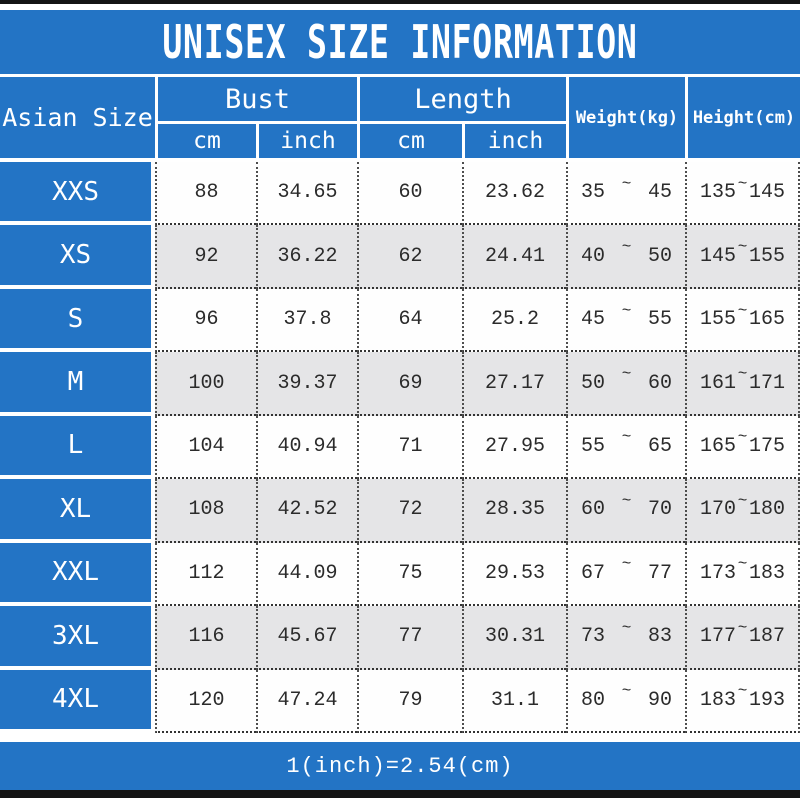 Image resolution: width=800 pixels, height=800 pixels. I want to click on height-cell: 165 ~175, so click(742, 447).